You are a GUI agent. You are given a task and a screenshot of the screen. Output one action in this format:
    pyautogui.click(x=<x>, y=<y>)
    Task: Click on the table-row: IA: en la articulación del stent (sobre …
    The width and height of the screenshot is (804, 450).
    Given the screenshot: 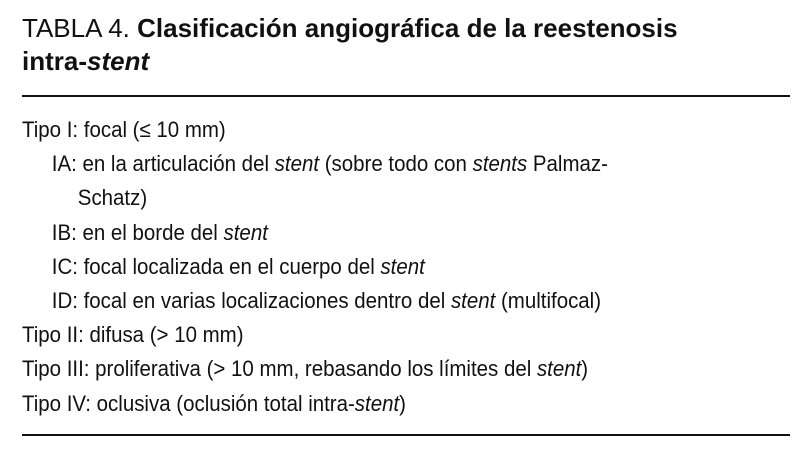 What is the action you would take?
    pyautogui.click(x=384, y=164)
    